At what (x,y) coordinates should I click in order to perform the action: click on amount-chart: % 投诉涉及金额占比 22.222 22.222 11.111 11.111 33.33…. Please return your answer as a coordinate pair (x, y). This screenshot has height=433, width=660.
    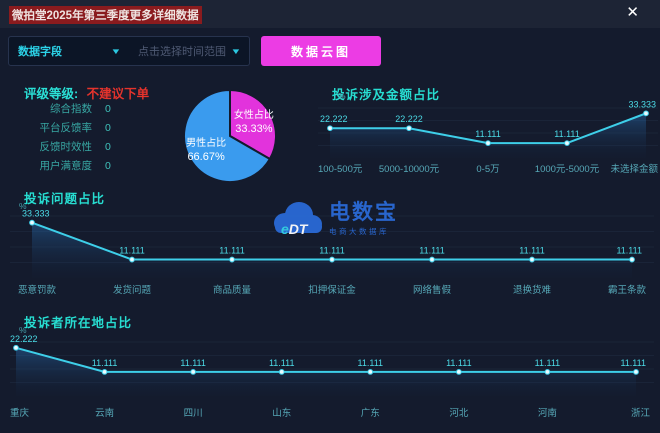
    Looking at the image, I should click on (488, 133).